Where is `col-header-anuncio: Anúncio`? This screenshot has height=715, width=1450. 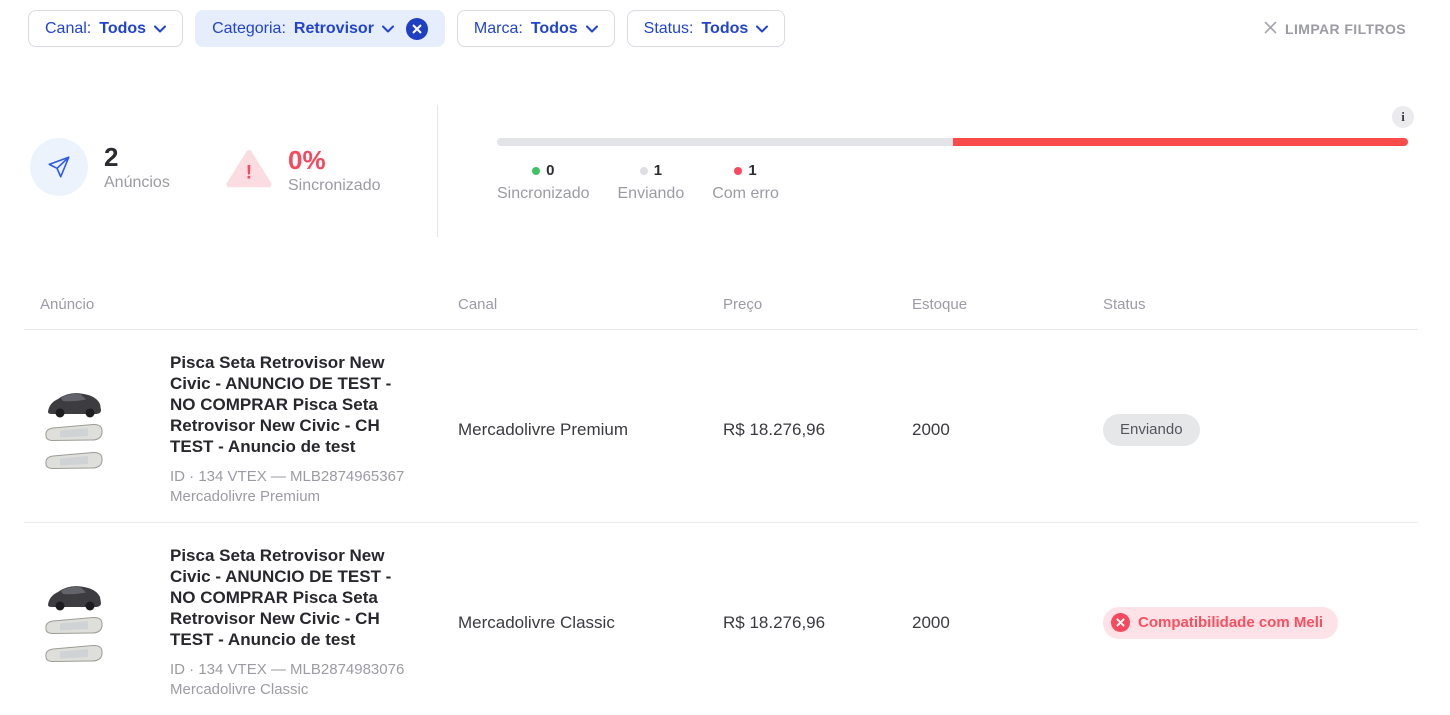
col-header-anuncio: Anúncio is located at coordinates (67, 304).